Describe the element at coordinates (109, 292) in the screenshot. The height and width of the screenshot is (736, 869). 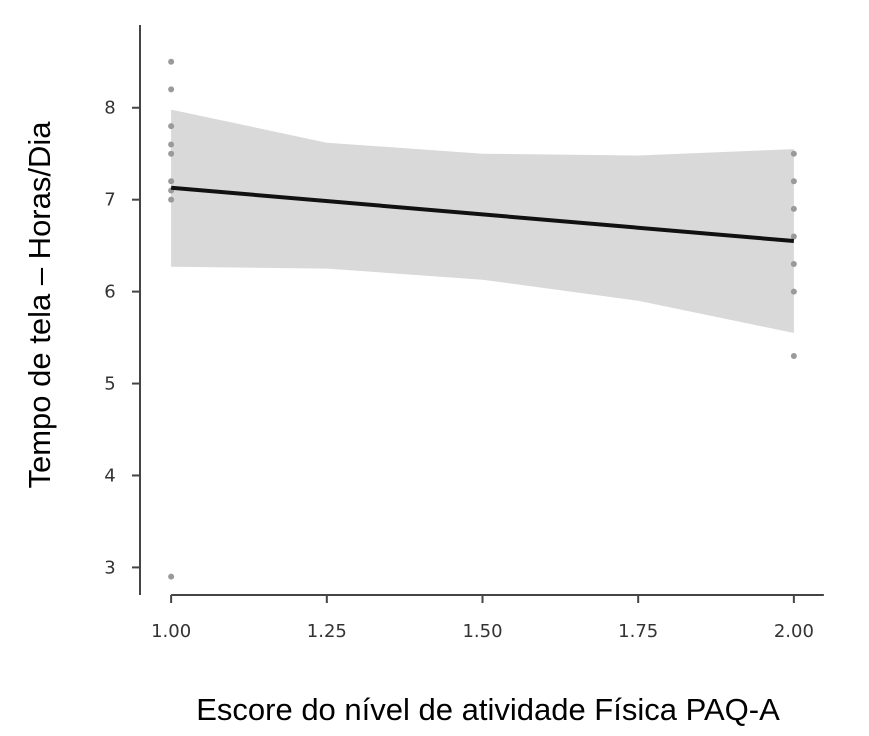
I see `y-tick-label: 6` at that location.